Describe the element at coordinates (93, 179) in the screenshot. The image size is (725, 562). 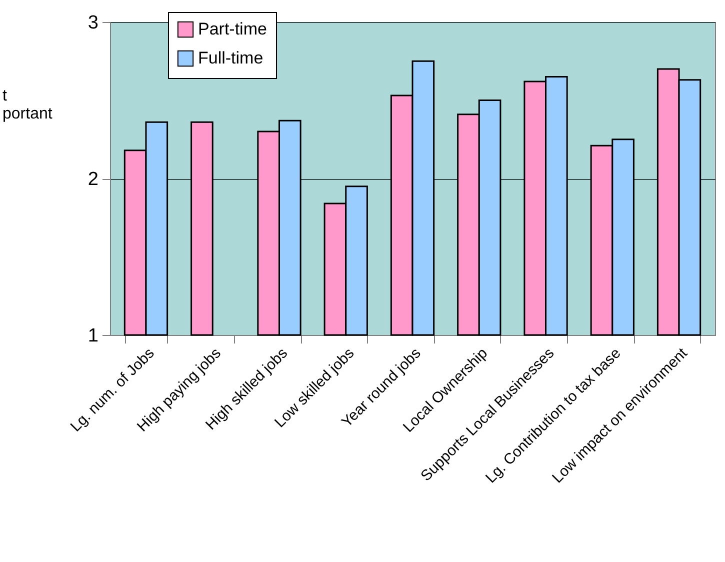
I see `y-tick-label: 2` at that location.